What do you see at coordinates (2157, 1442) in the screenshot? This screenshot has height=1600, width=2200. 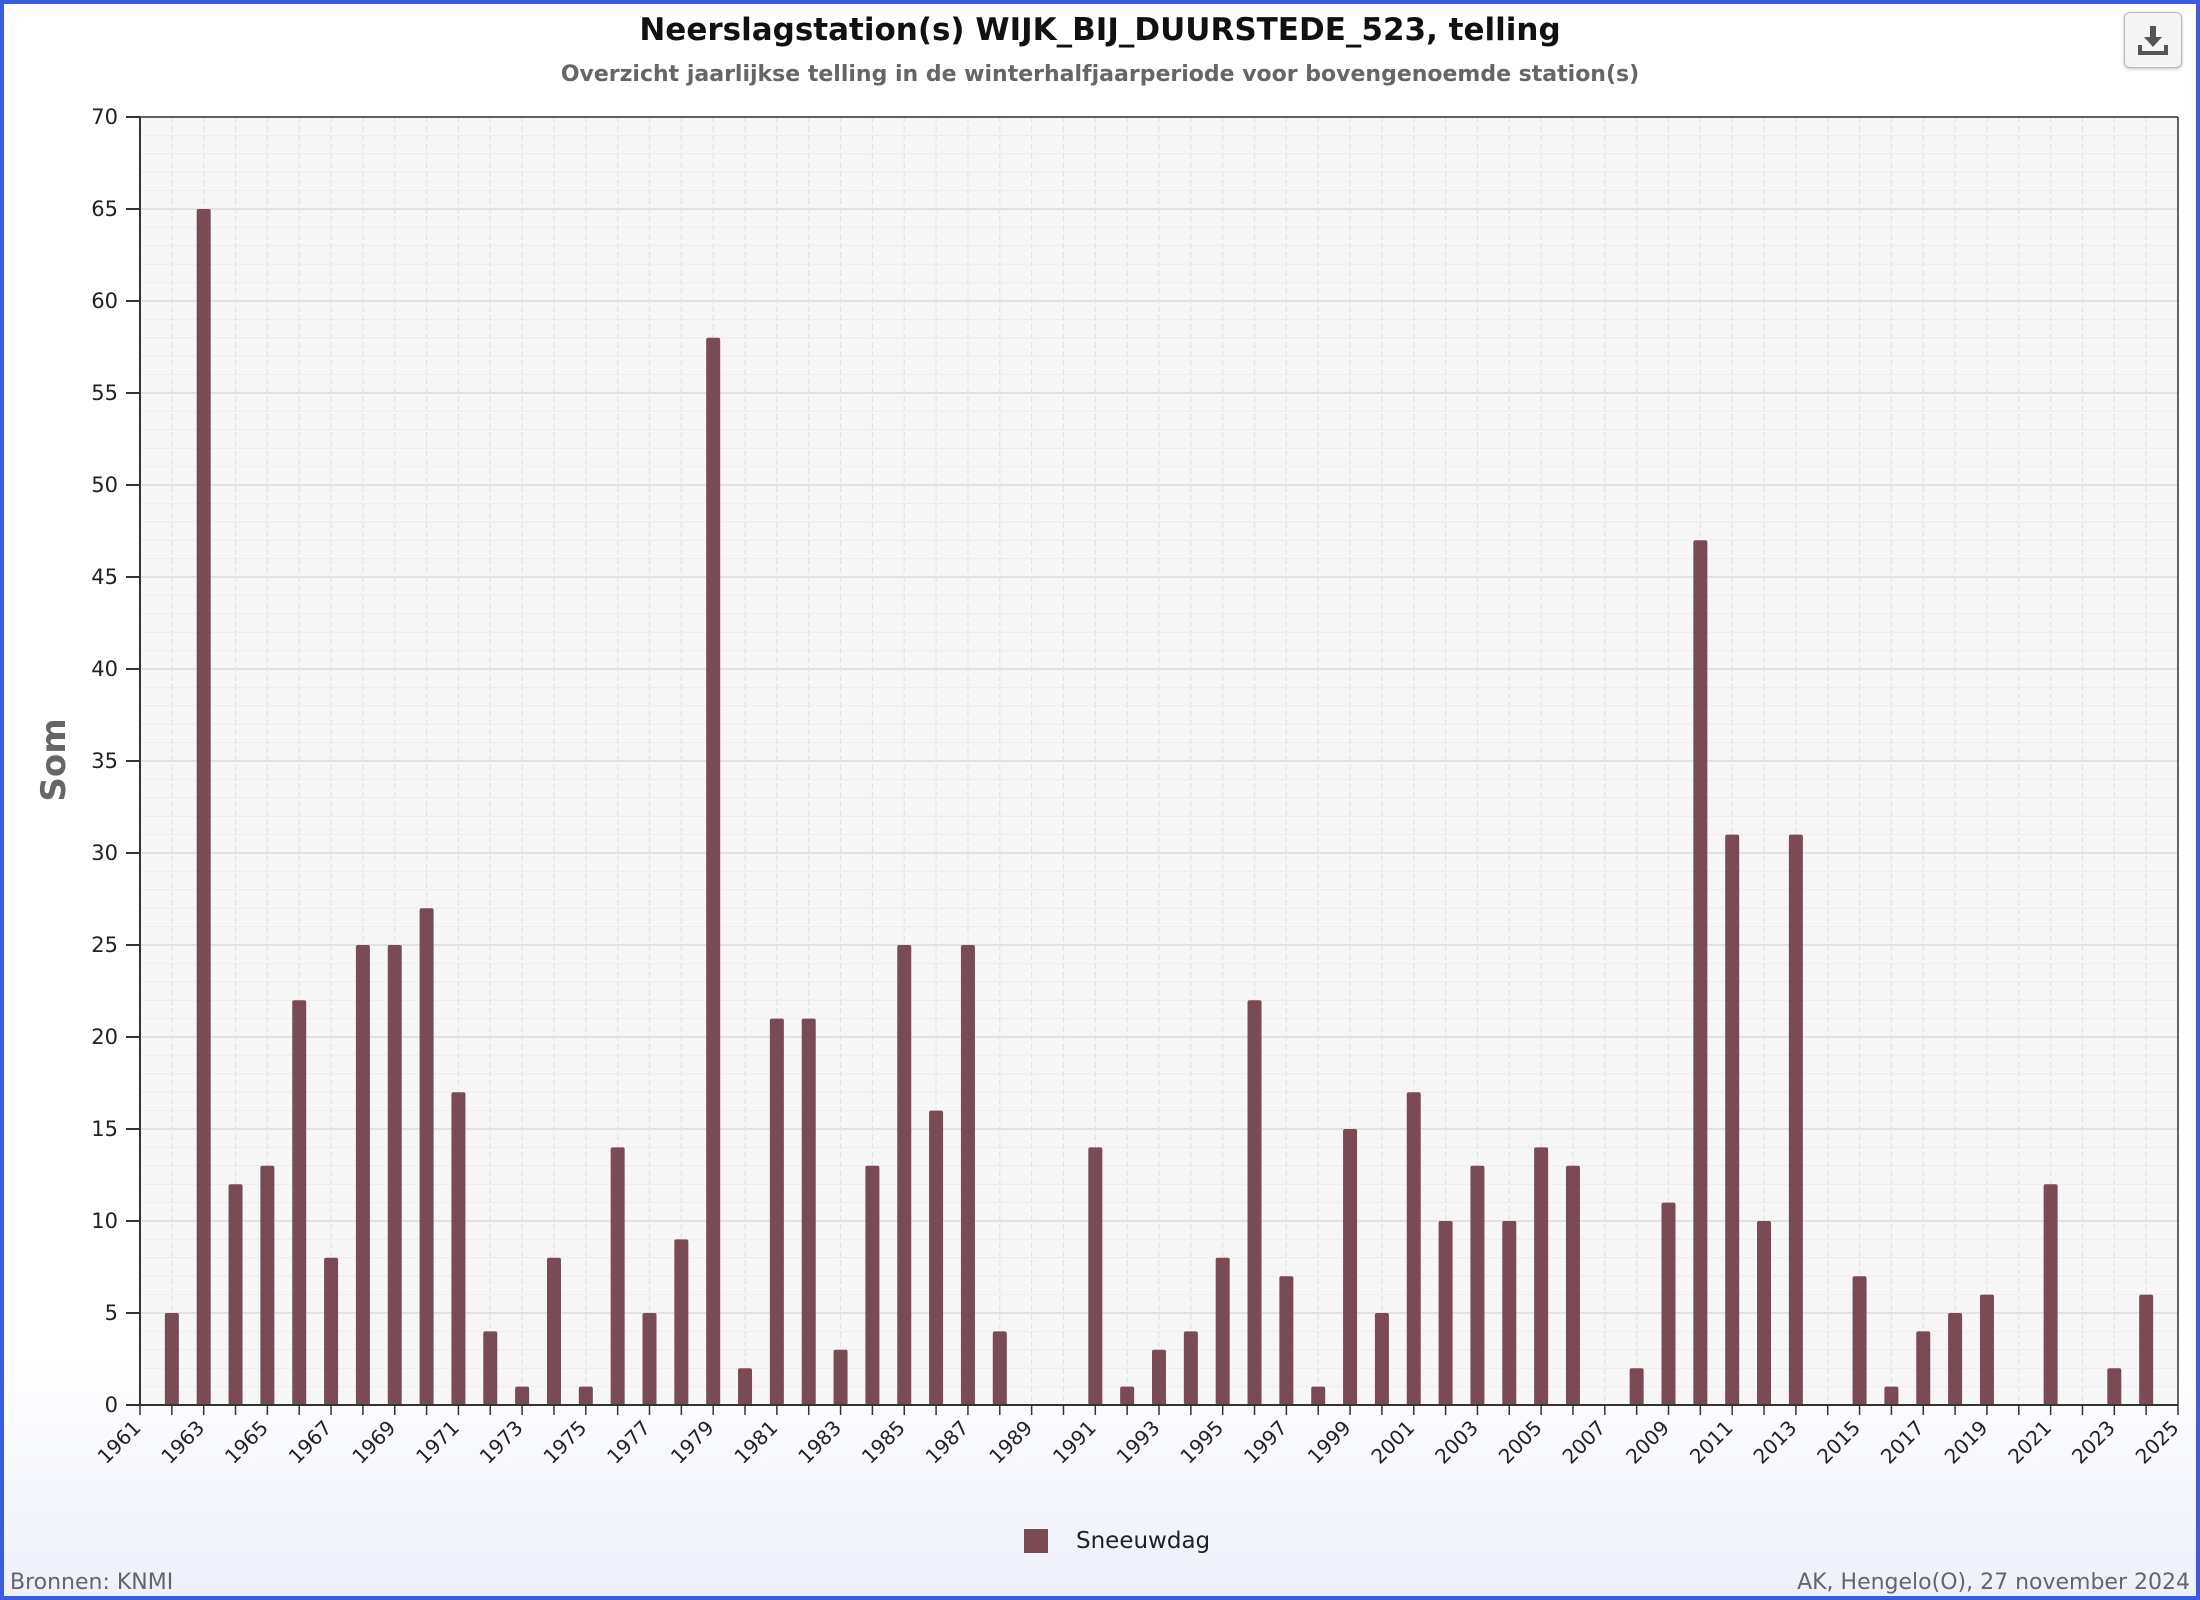 I see `x-tick-label: 2025` at bounding box center [2157, 1442].